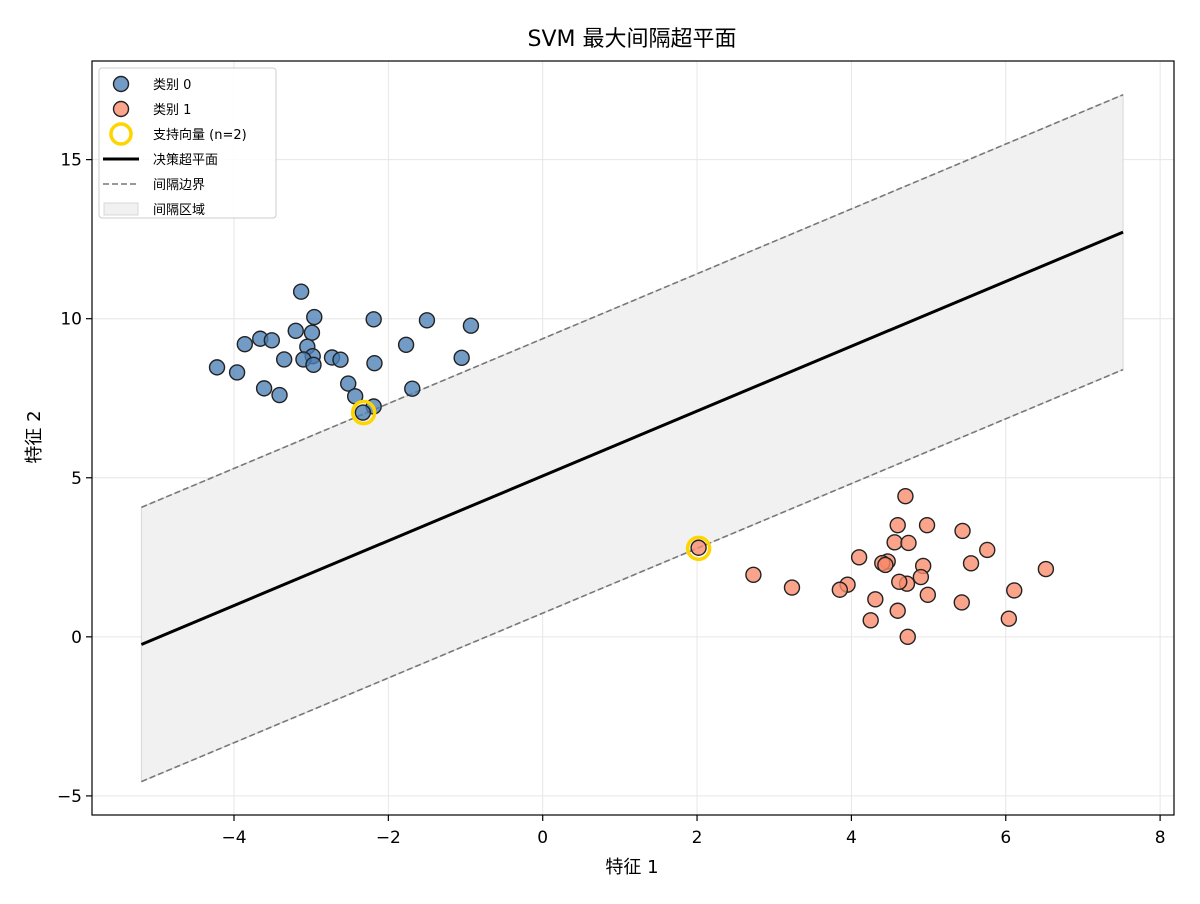 The width and height of the screenshot is (1200, 904). I want to click on legend-marker-region, so click(121, 209).